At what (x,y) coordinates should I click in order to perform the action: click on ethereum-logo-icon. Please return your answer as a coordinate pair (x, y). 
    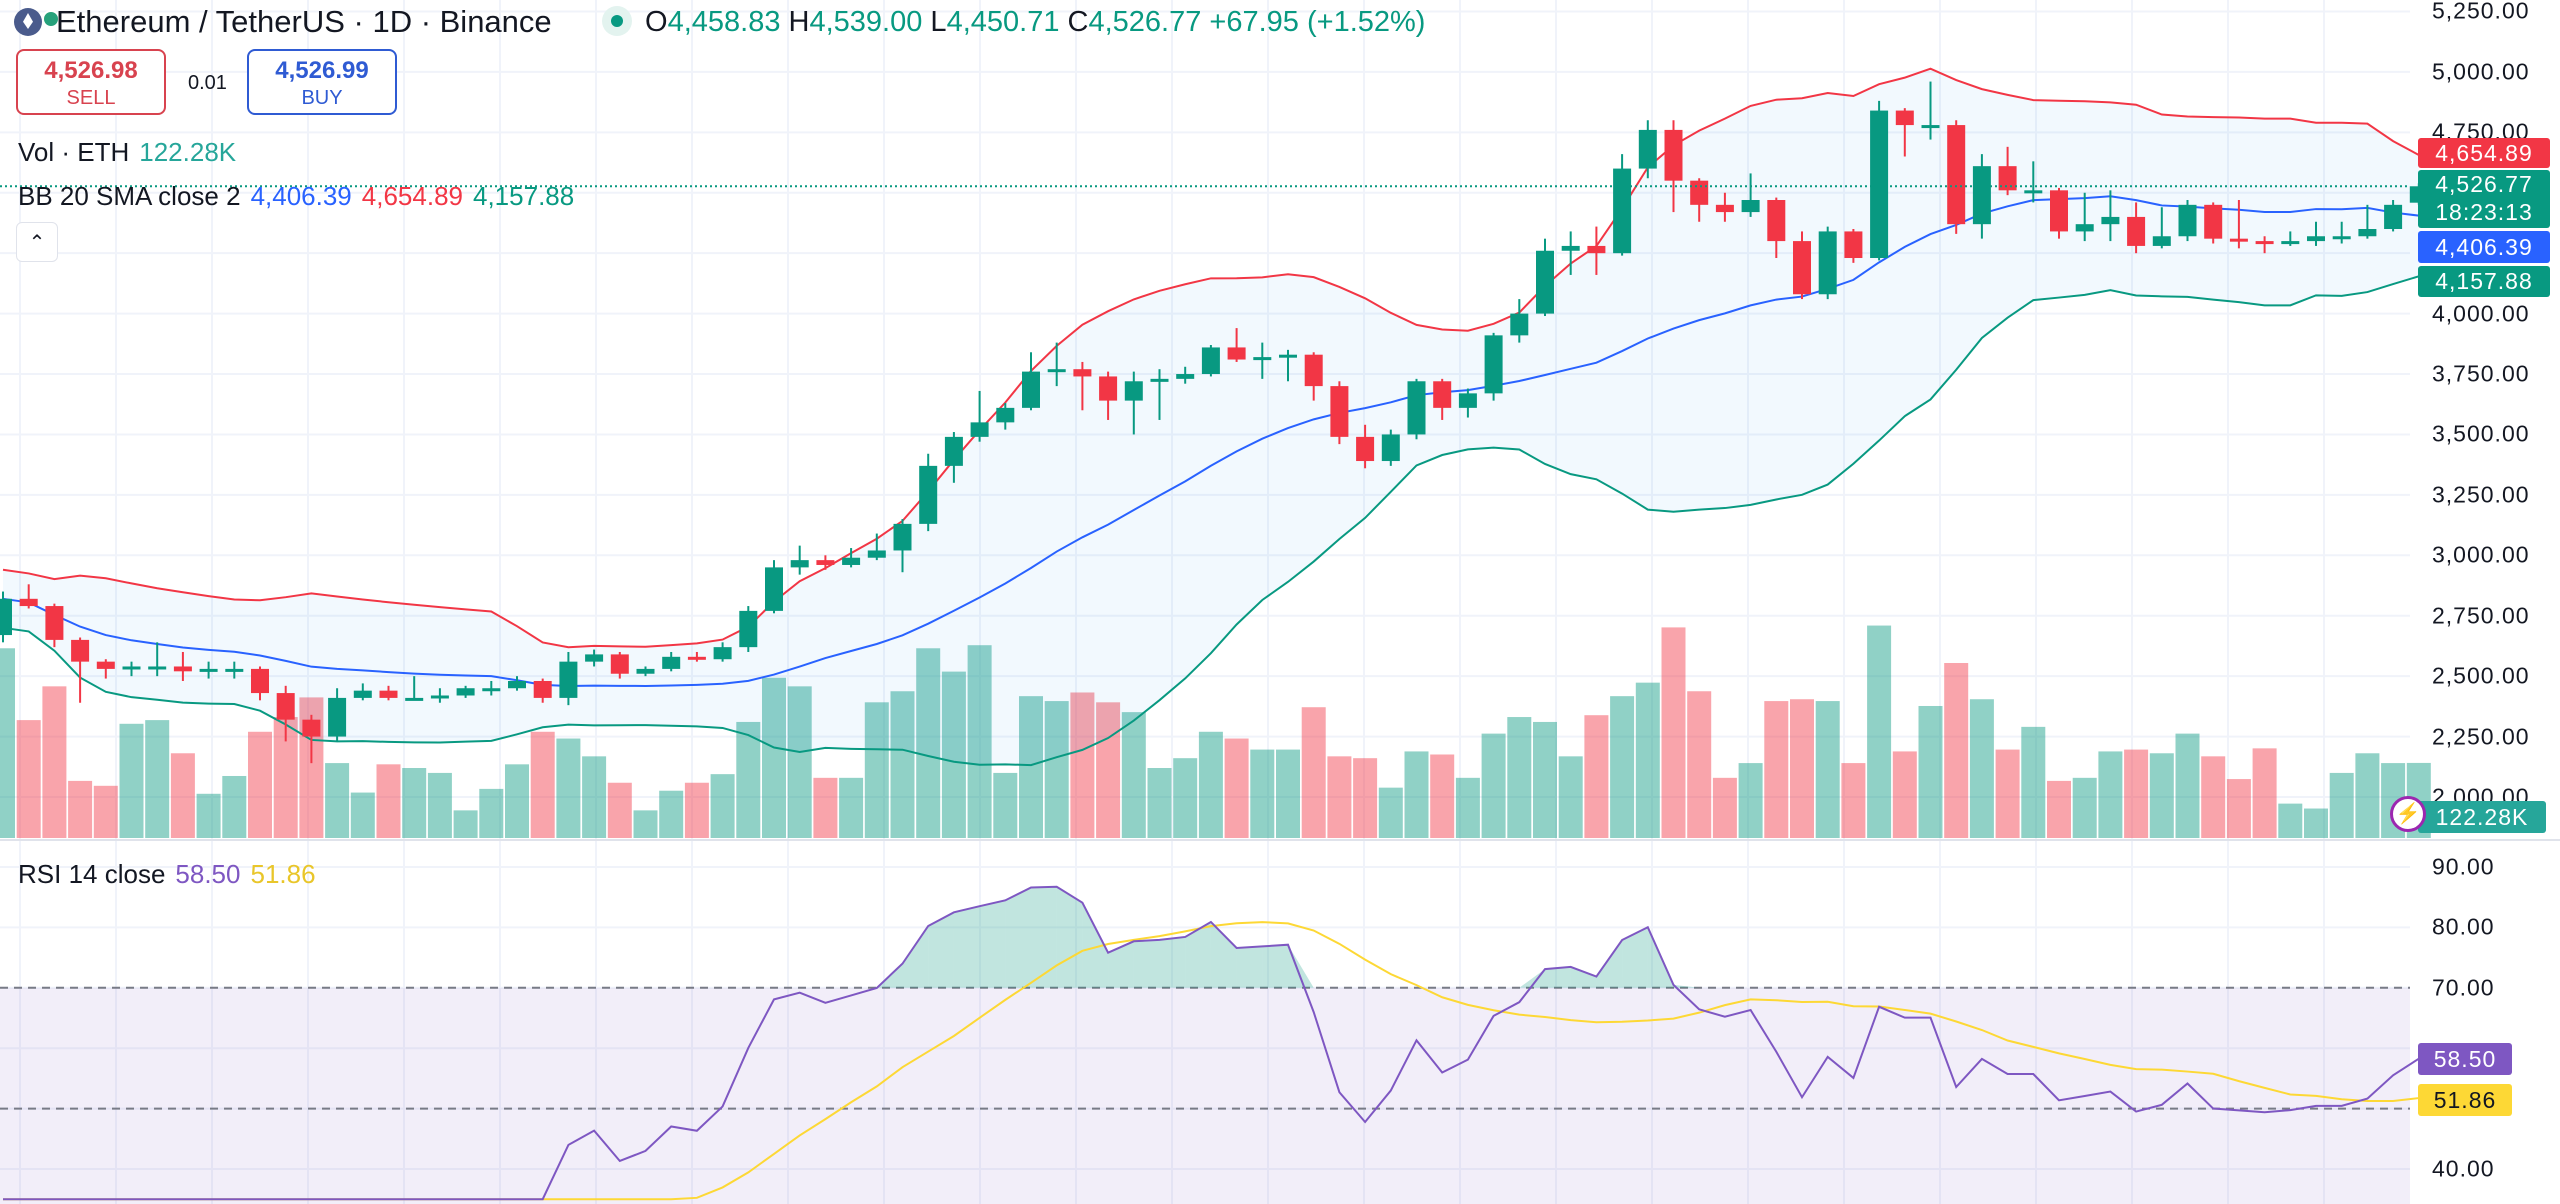
    Looking at the image, I should click on (37, 22).